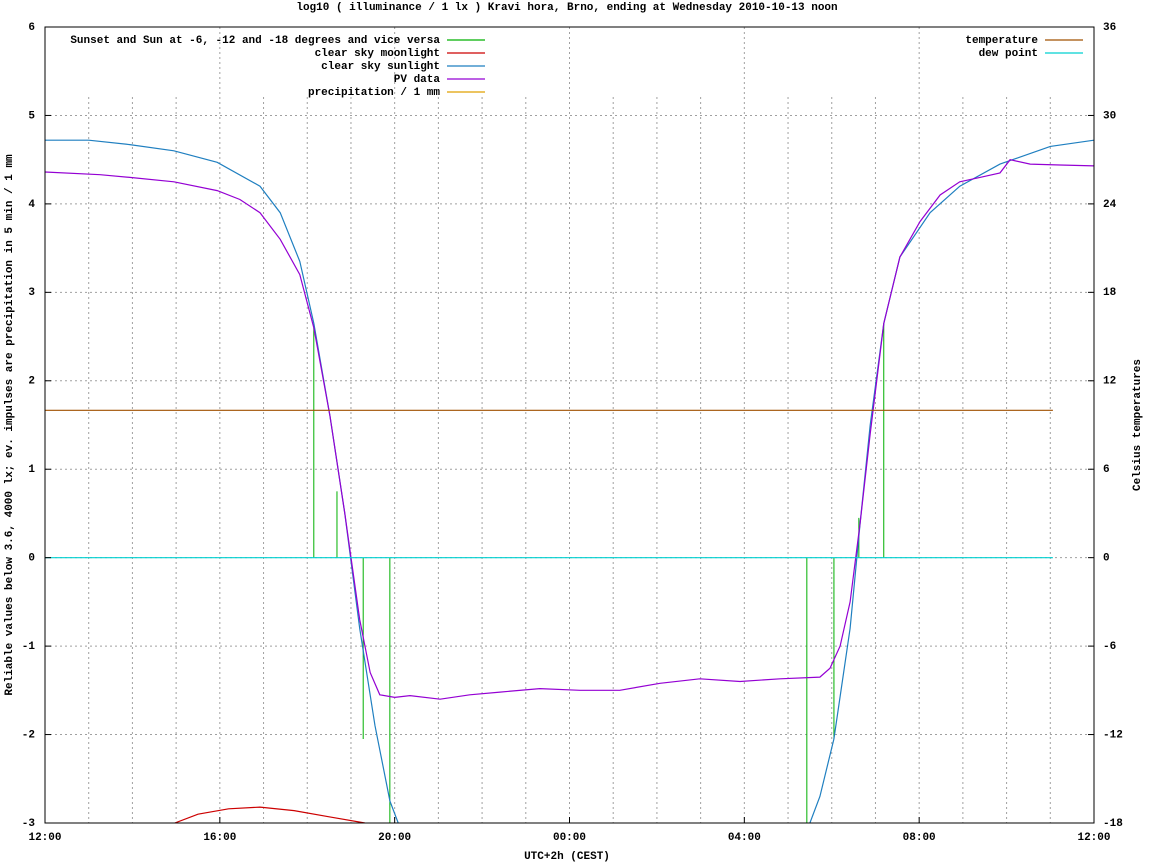 The height and width of the screenshot is (863, 1151). What do you see at coordinates (31, 293) in the screenshot?
I see `y-tick-label: 3` at bounding box center [31, 293].